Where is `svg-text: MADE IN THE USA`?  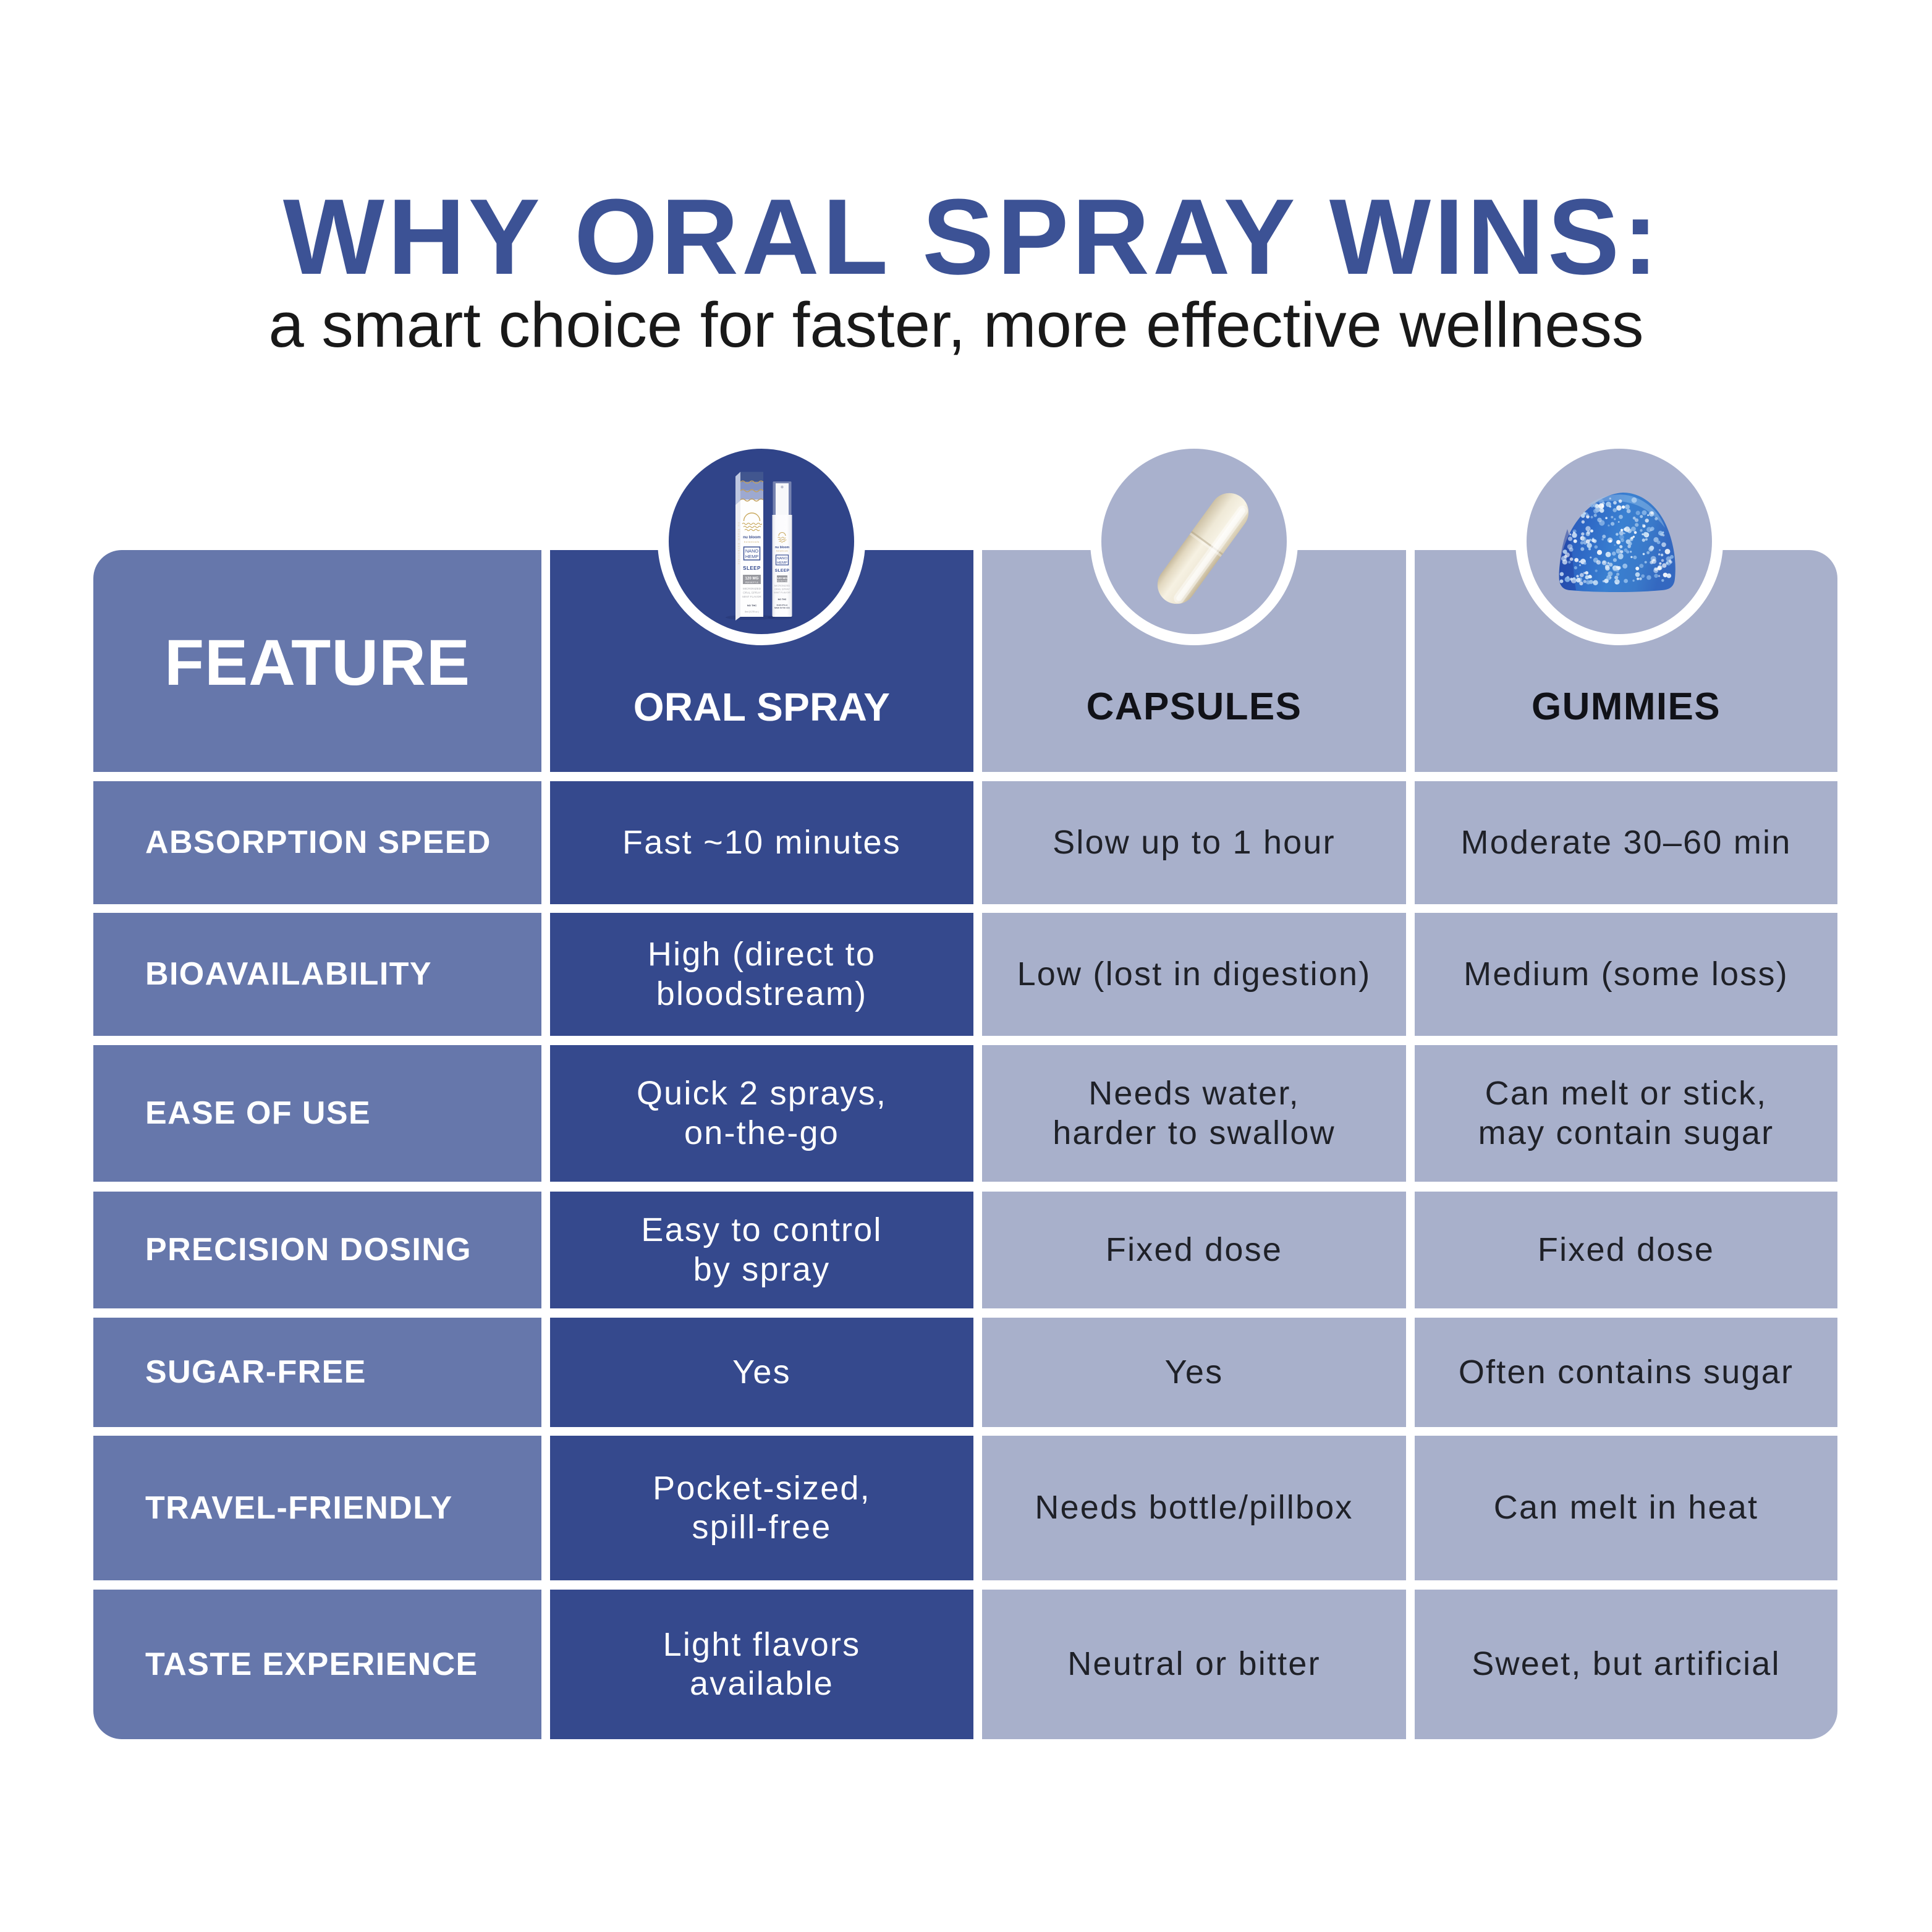 svg-text: MADE IN THE USA is located at coordinates (782, 608).